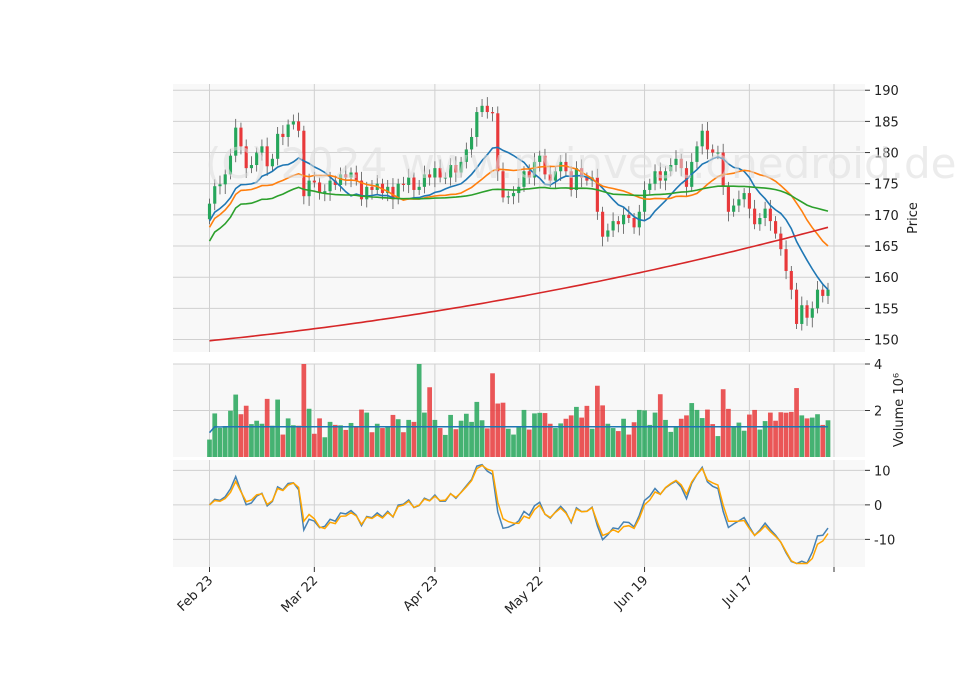 This screenshot has width=960, height=690. Describe the element at coordinates (886, 154) in the screenshot. I see `price-tick-label: 180` at that location.